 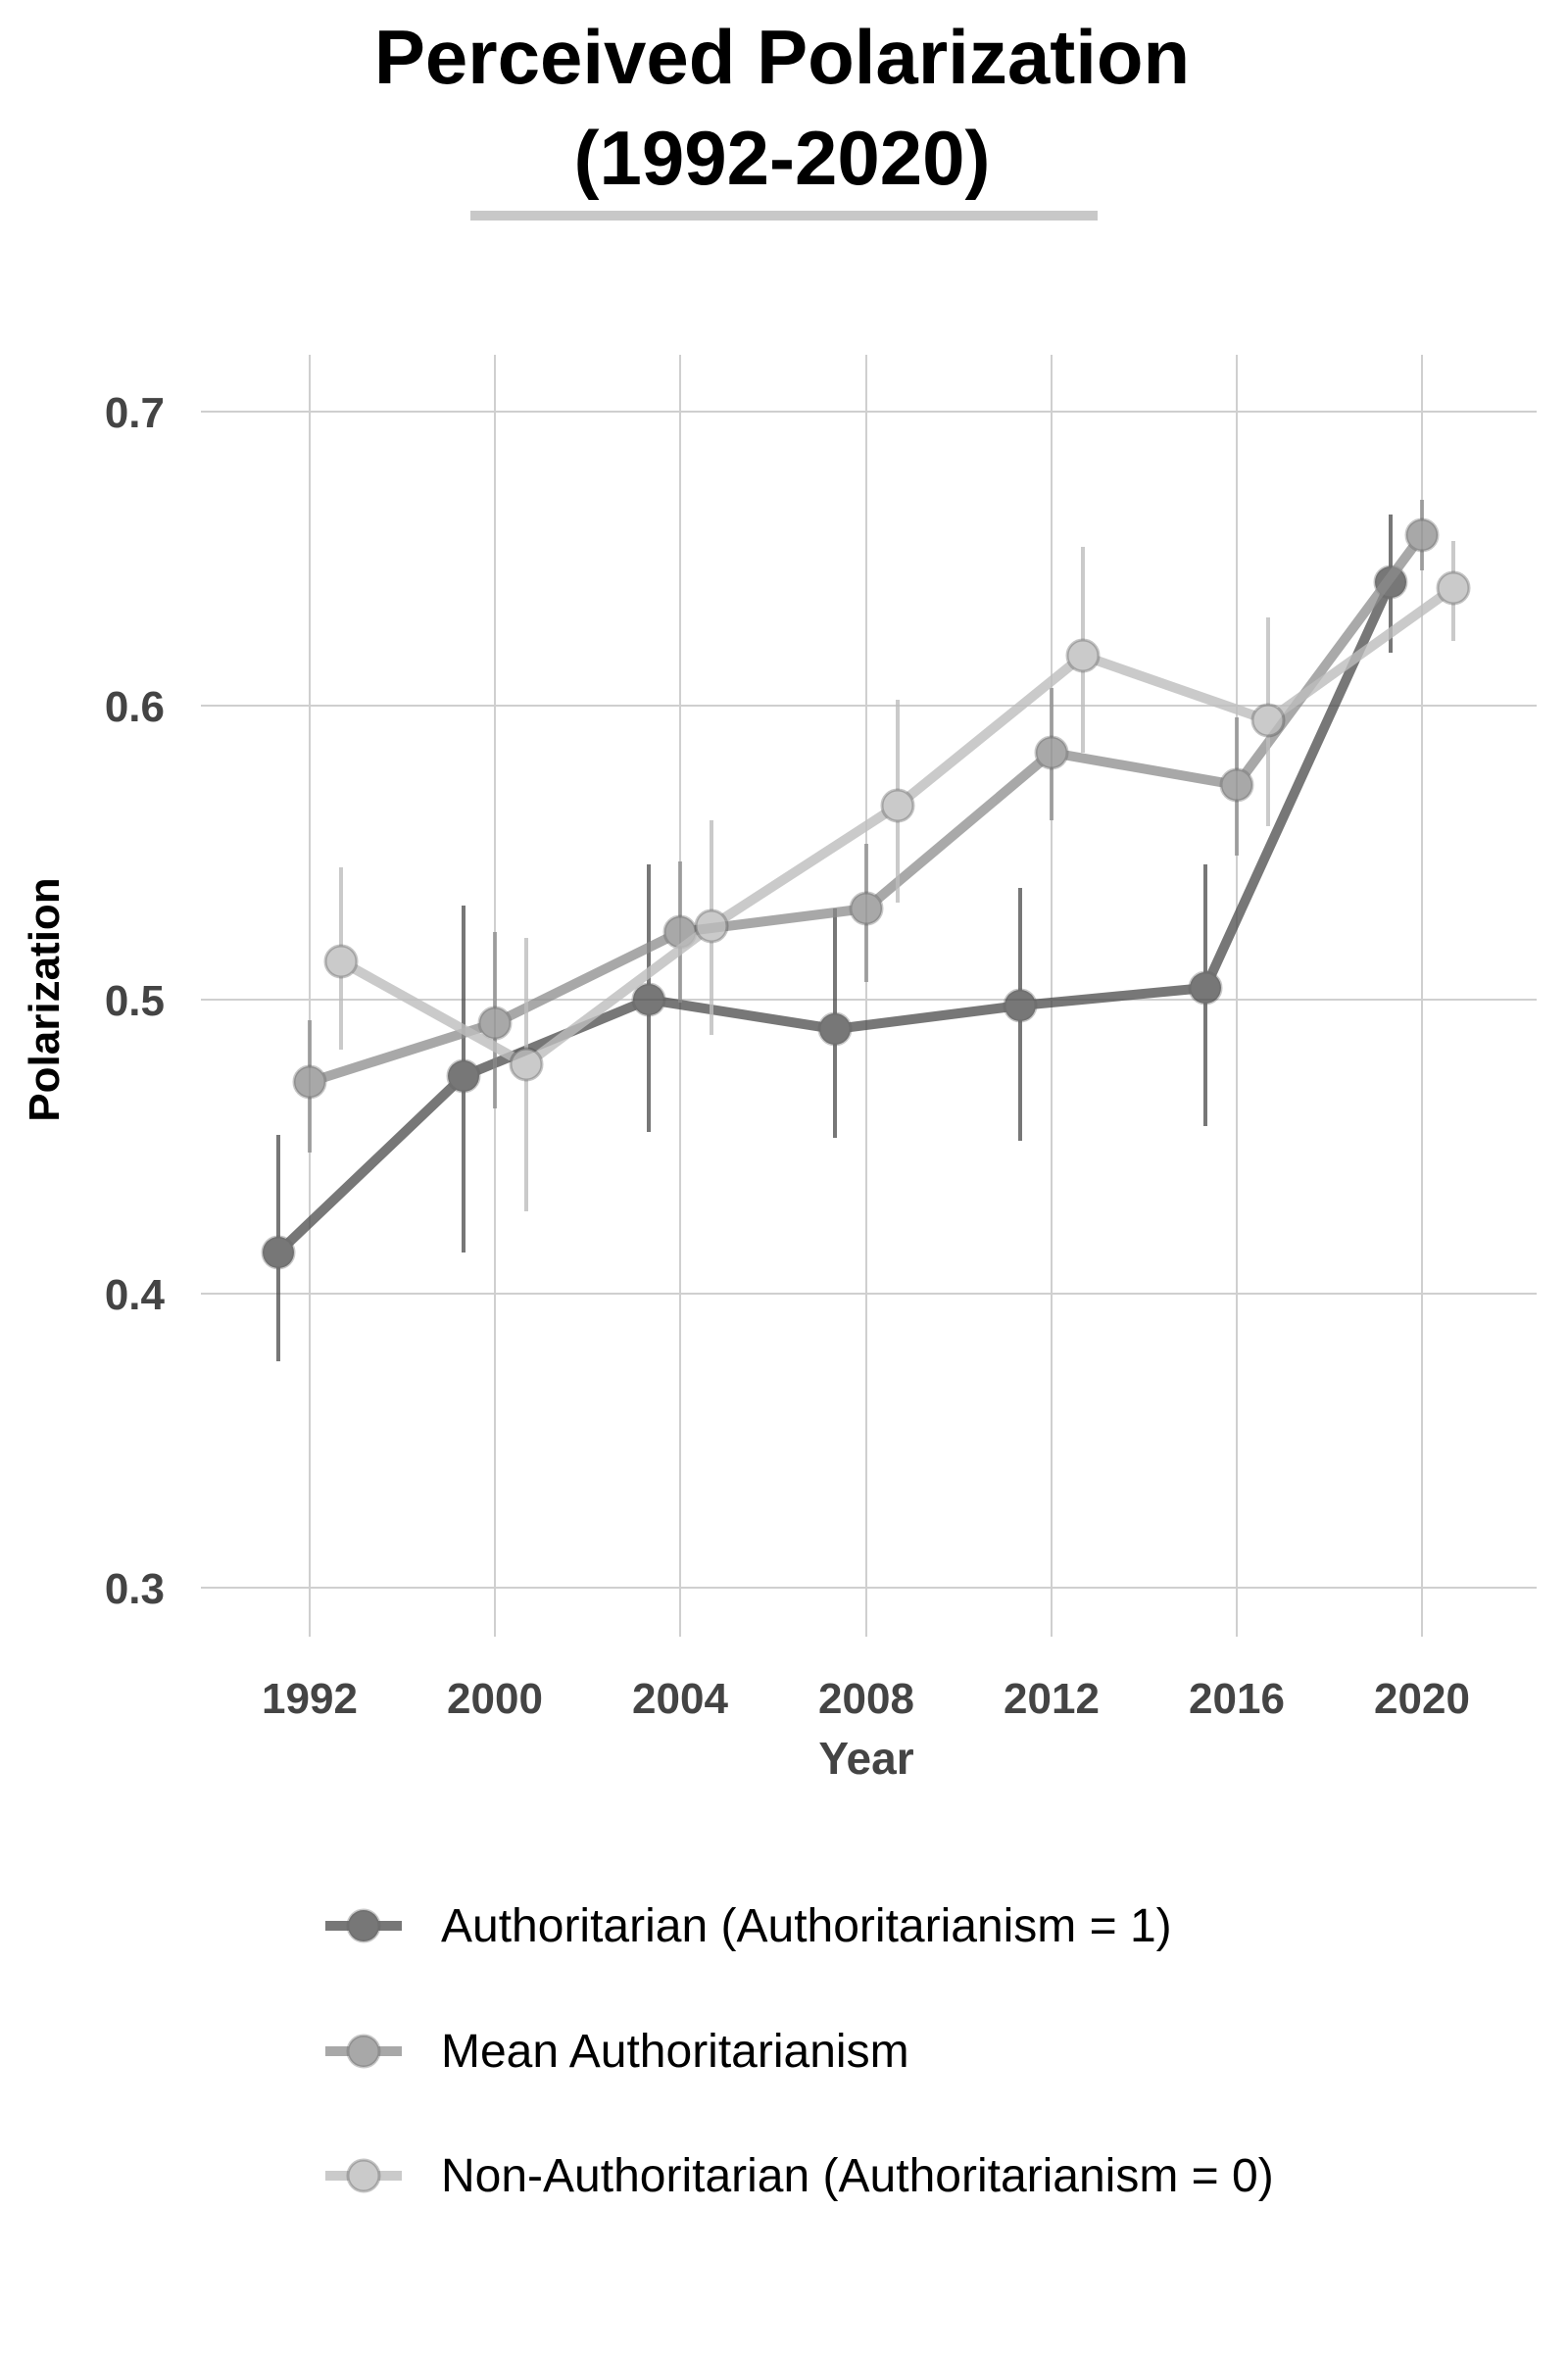 I want to click on x-axis-label: Year, so click(x=865, y=1758).